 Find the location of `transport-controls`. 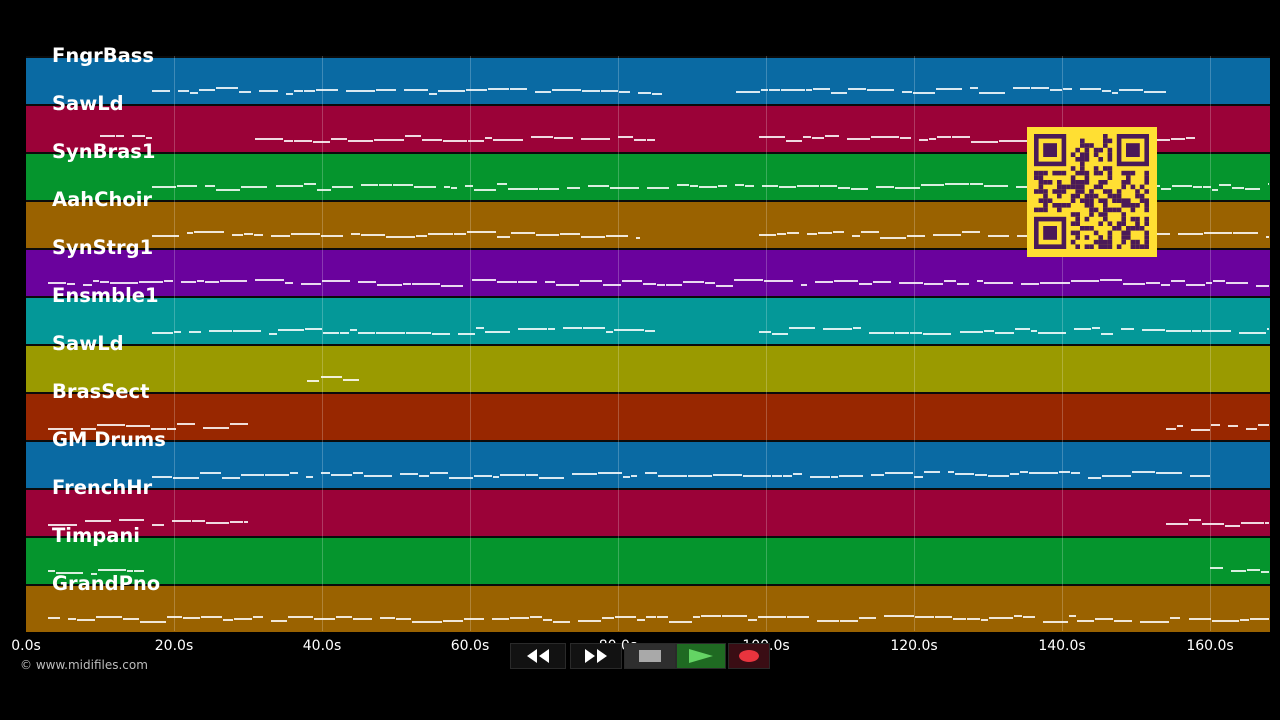

transport-controls is located at coordinates (640, 656).